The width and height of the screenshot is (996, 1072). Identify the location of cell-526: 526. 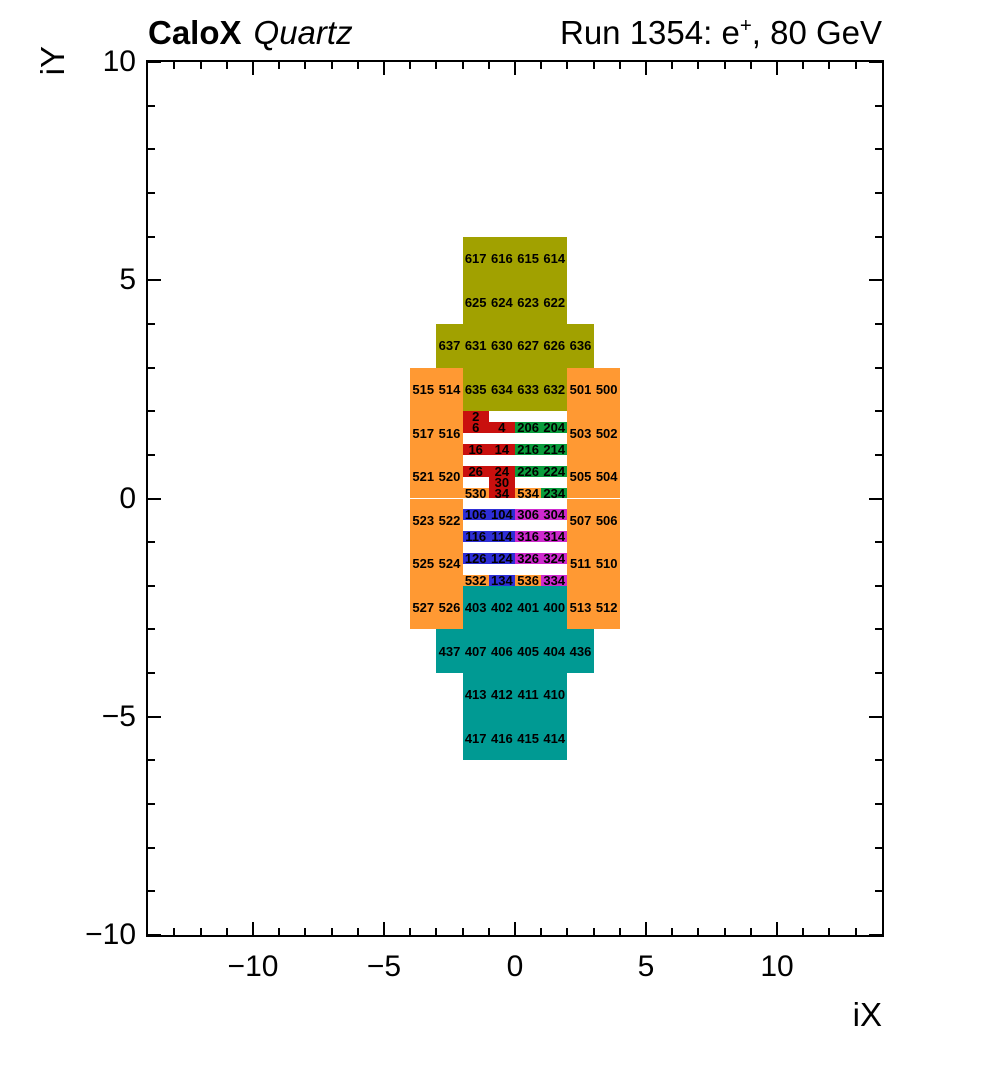
(449, 607).